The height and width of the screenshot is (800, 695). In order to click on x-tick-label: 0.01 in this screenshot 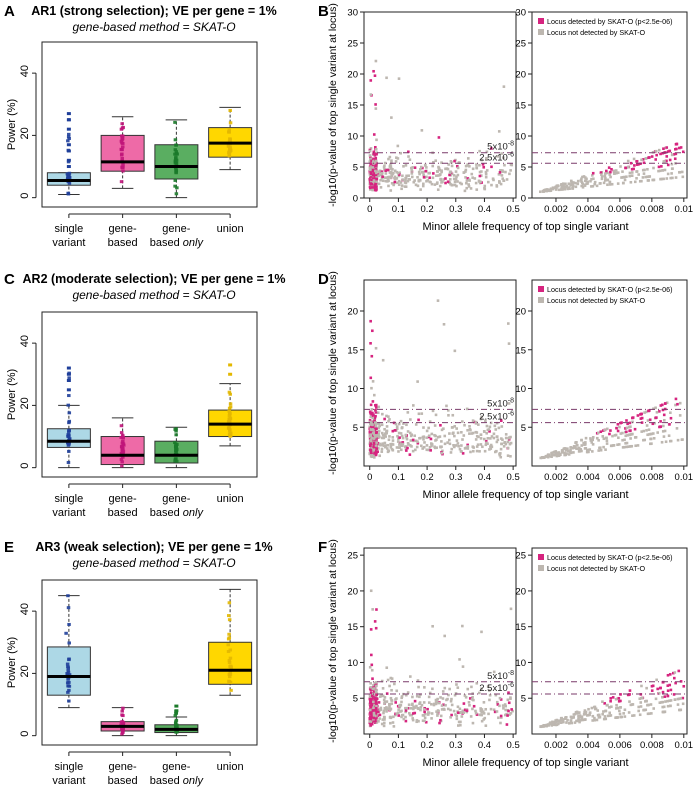, I will do `click(684, 745)`.